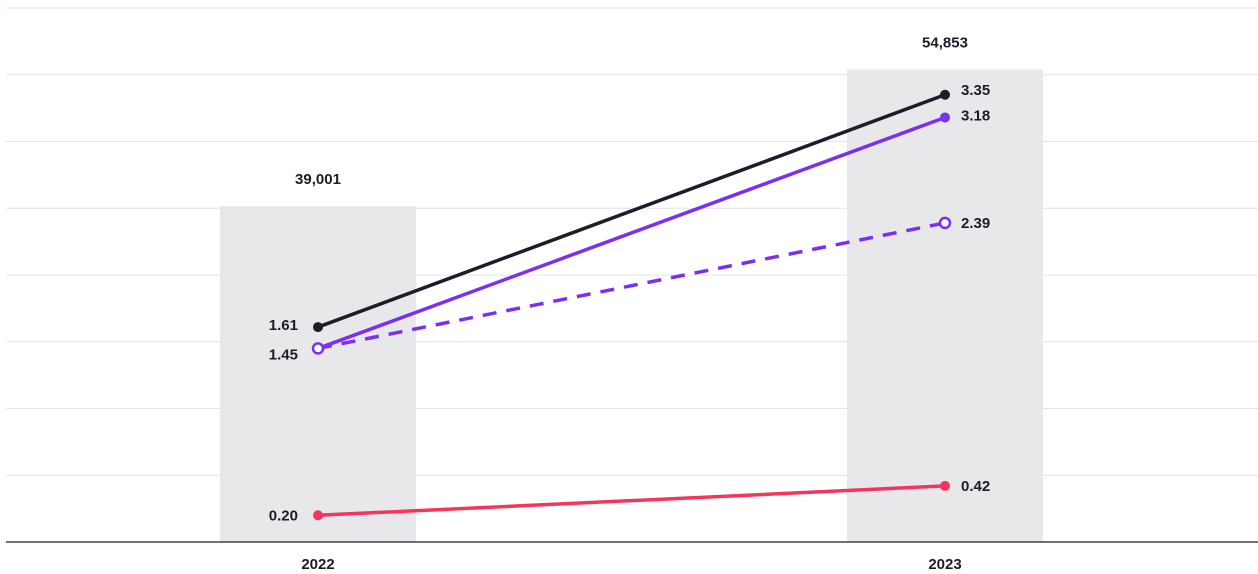  Describe the element at coordinates (944, 564) in the screenshot. I see `x-tick-label: 2023` at that location.